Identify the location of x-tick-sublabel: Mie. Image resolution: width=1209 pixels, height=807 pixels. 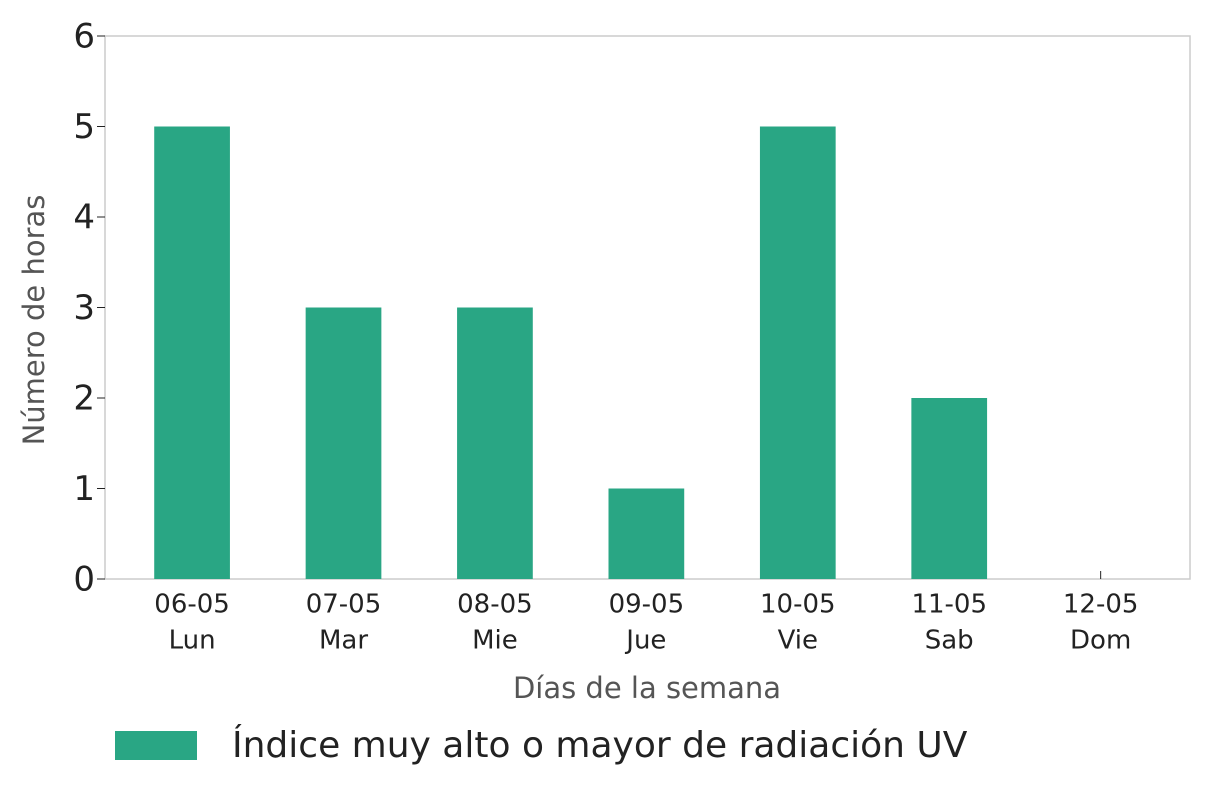
(495, 641).